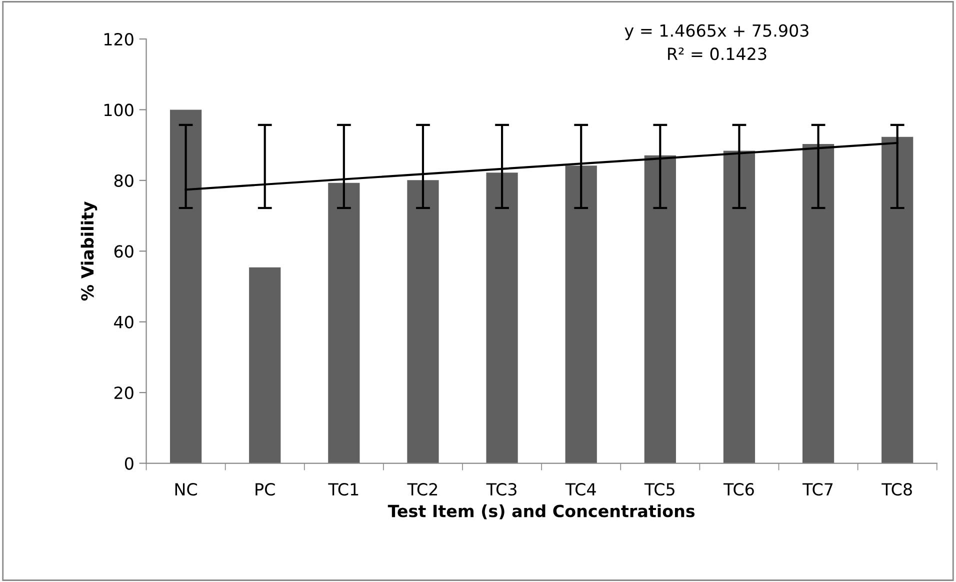 The image size is (956, 582). I want to click on x-tick-label: TC3, so click(501, 489).